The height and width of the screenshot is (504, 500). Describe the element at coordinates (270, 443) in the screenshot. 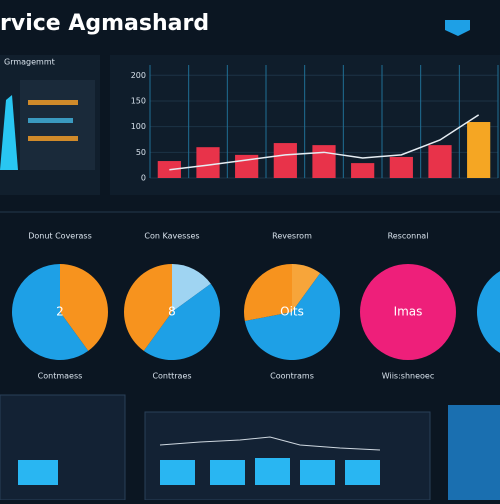

I see `trend` at that location.